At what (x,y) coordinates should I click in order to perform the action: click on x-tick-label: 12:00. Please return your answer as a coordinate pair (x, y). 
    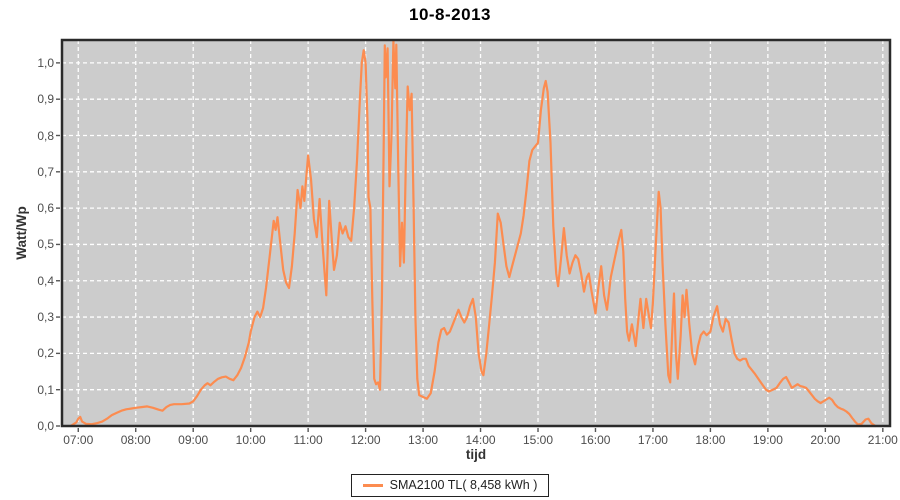
    Looking at the image, I should click on (365, 440).